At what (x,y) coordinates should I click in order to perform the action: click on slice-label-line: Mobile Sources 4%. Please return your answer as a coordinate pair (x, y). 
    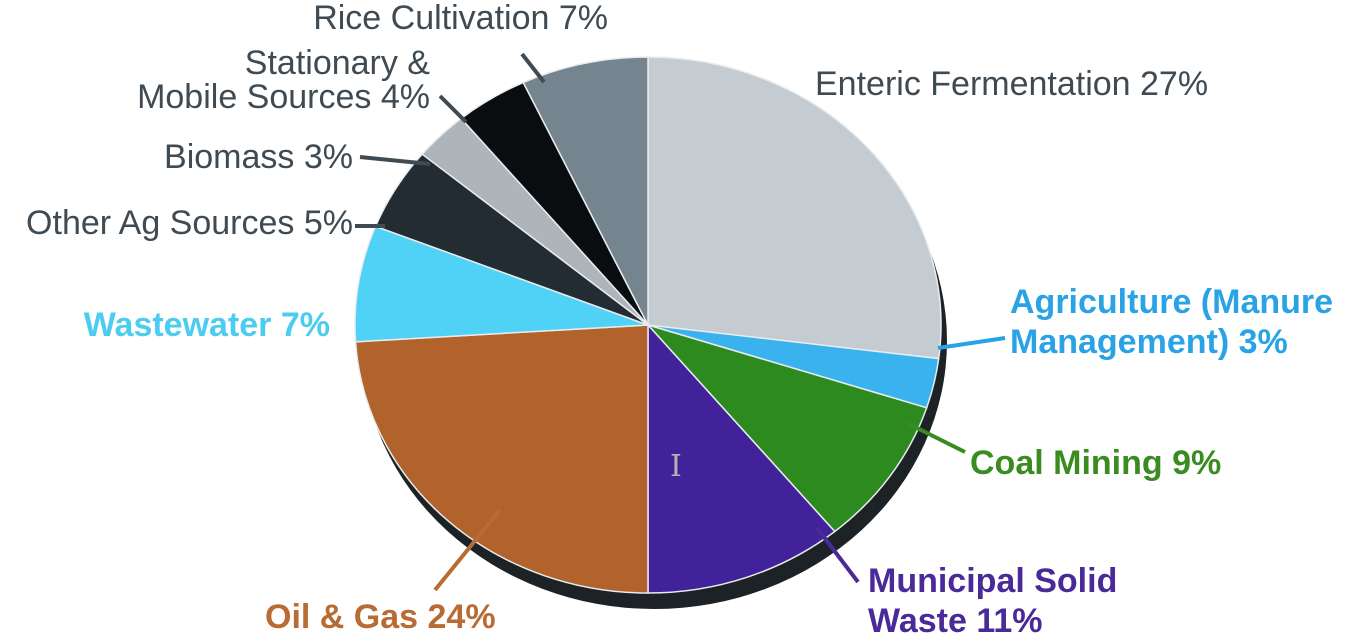
    Looking at the image, I should click on (283, 97).